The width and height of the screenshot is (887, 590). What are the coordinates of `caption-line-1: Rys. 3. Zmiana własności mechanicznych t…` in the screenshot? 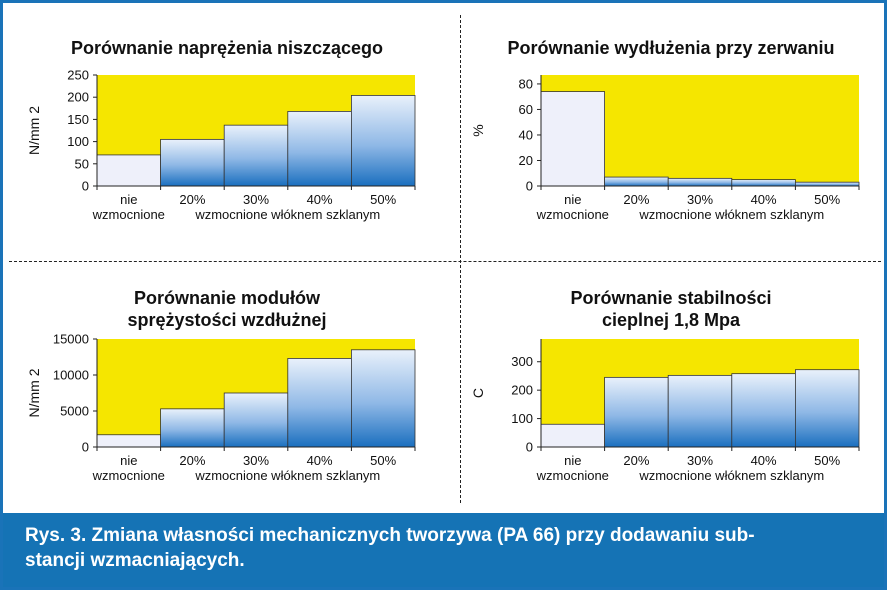 It's located at (390, 535).